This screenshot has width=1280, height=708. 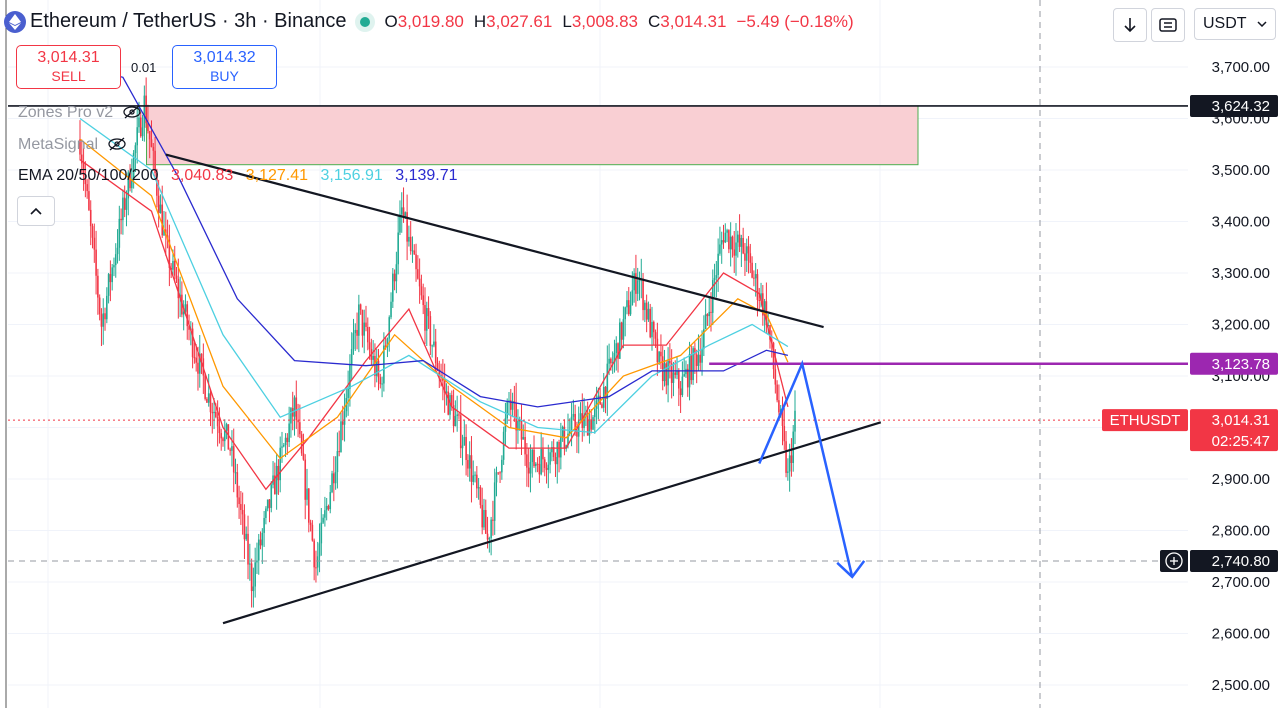 What do you see at coordinates (80, 112) in the screenshot?
I see `zones-indicator-legend: Zones Pro v2` at bounding box center [80, 112].